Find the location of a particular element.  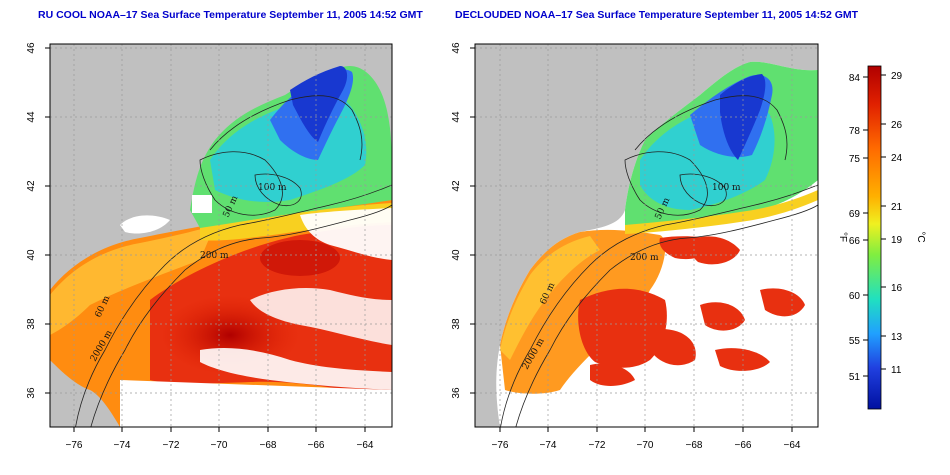

colorbar-c-tick: 24 is located at coordinates (897, 158).